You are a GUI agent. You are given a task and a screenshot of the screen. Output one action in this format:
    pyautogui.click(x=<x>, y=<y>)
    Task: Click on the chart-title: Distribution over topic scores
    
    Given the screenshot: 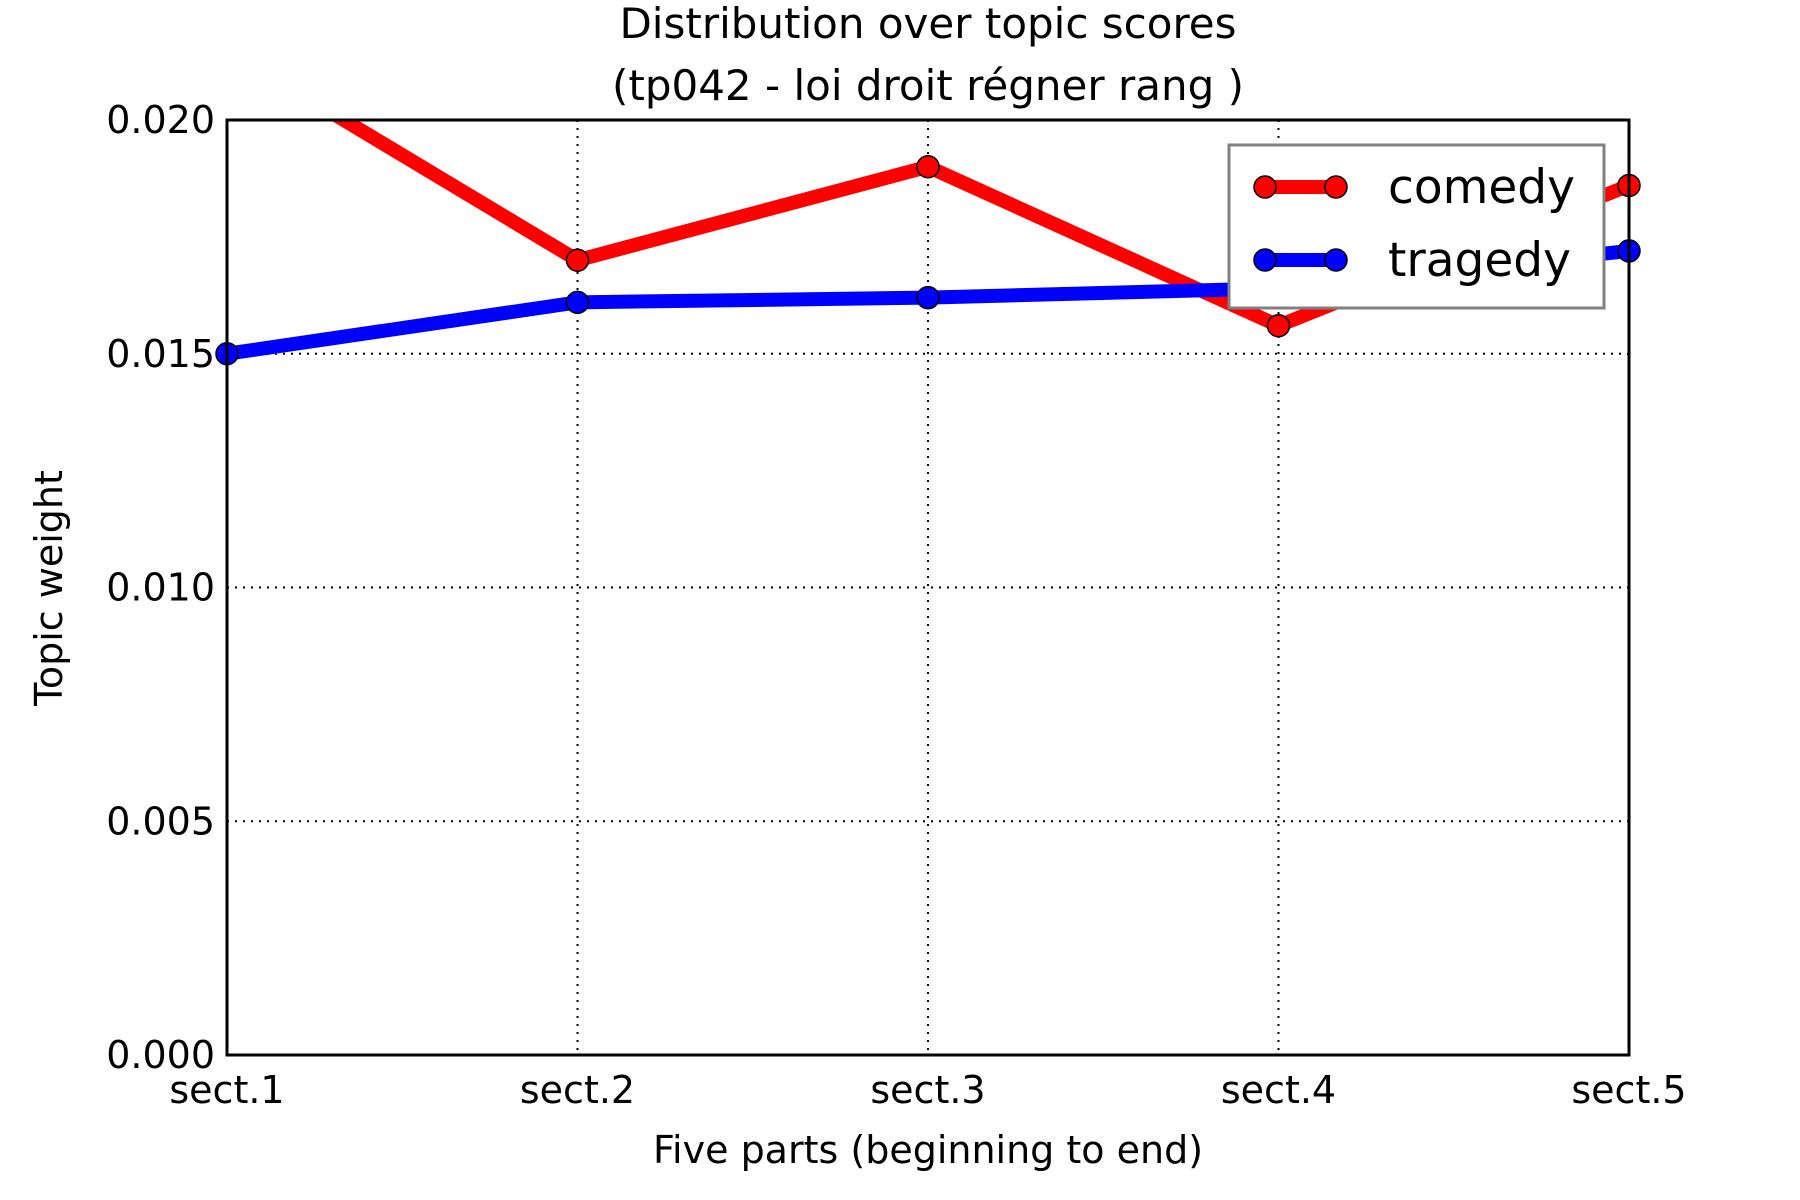 What is the action you would take?
    pyautogui.click(x=927, y=24)
    